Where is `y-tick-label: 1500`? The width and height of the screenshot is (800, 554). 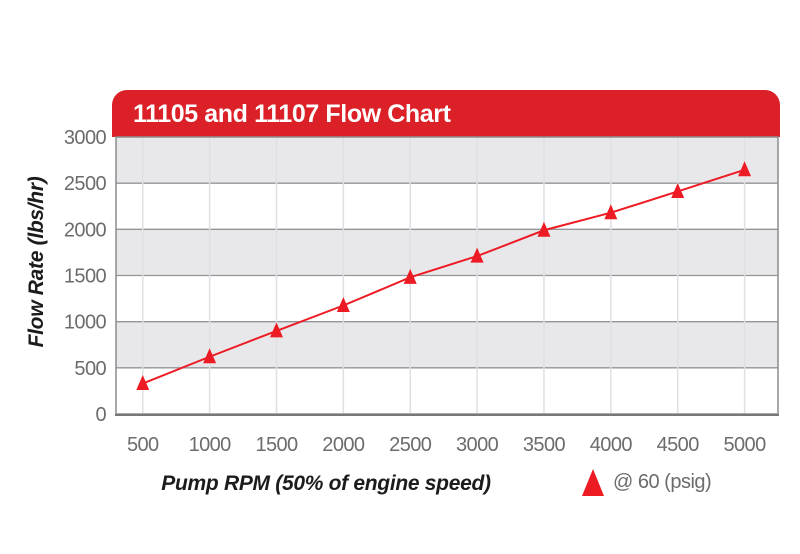
y-tick-label: 1500 is located at coordinates (85, 277).